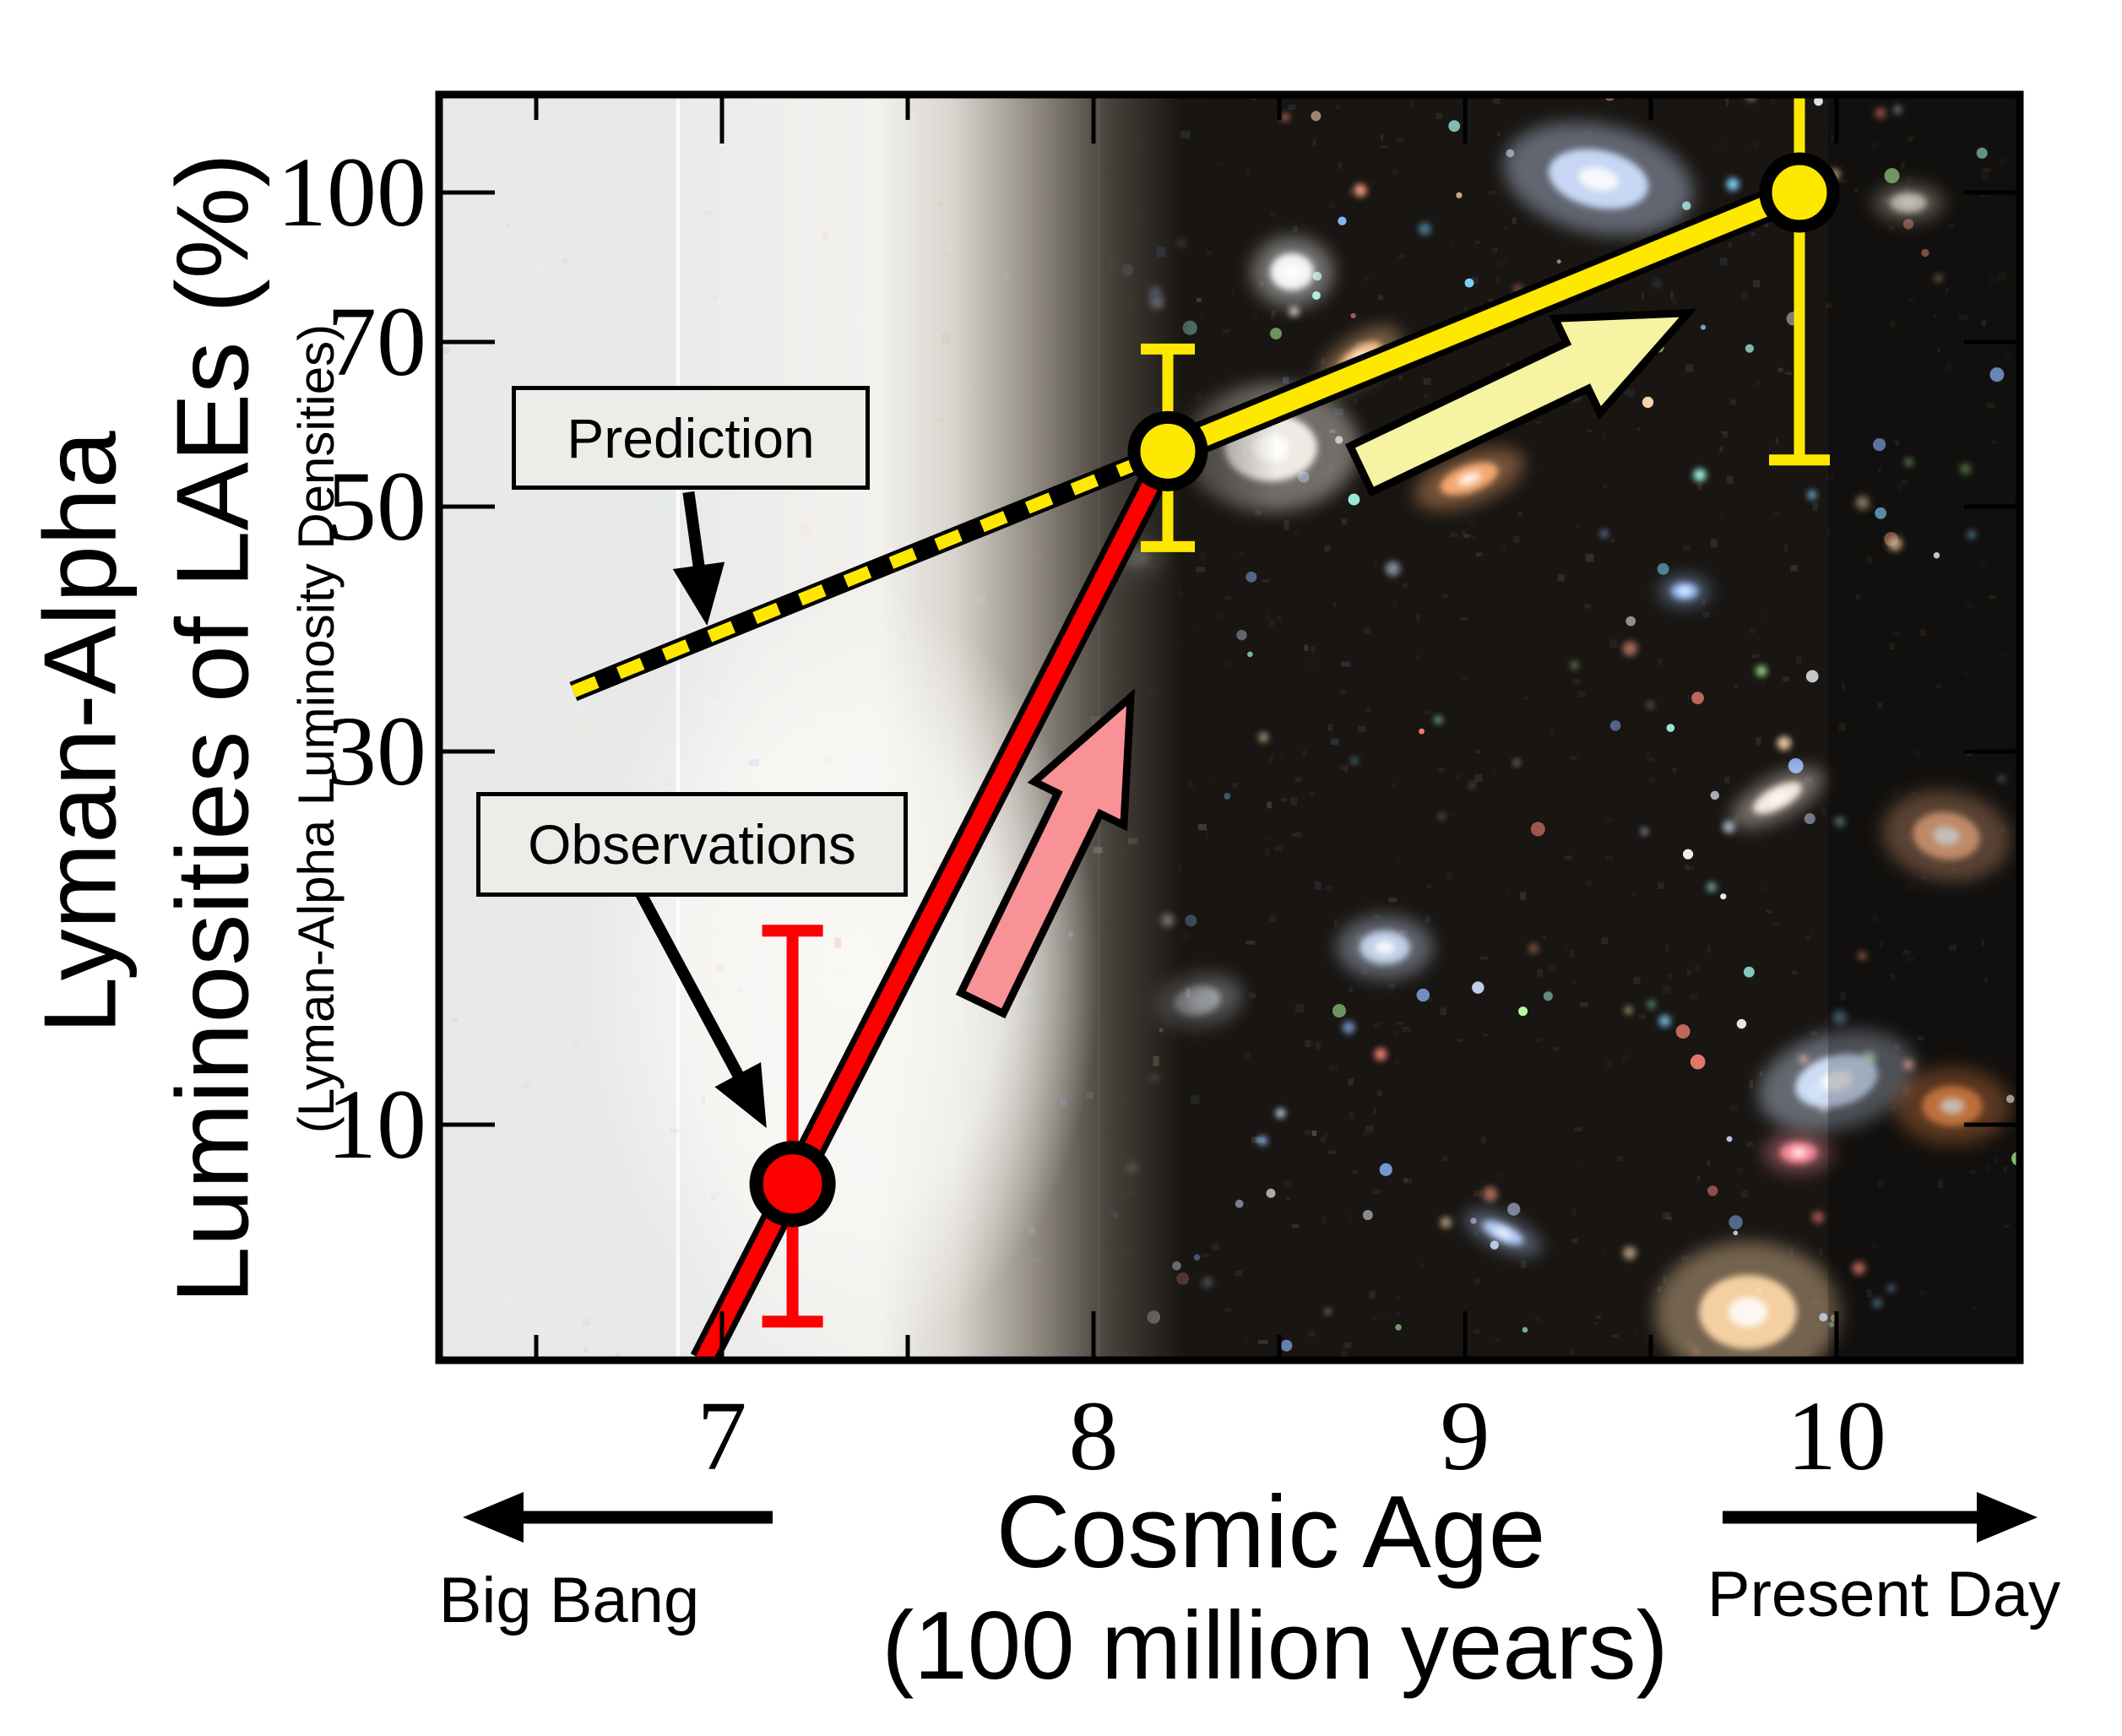 This screenshot has width=2122, height=1736. Describe the element at coordinates (376, 1124) in the screenshot. I see `y-tick-label-10: 10` at that location.